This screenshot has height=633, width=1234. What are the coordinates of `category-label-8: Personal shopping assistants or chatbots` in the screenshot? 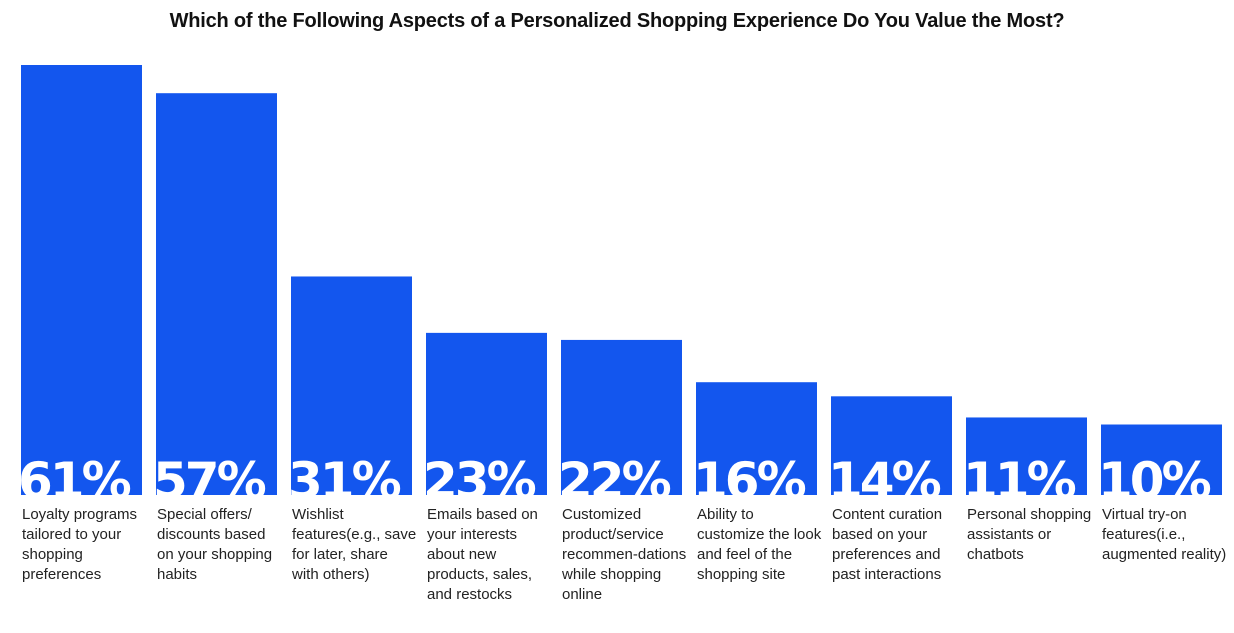 It's located at (1029, 534).